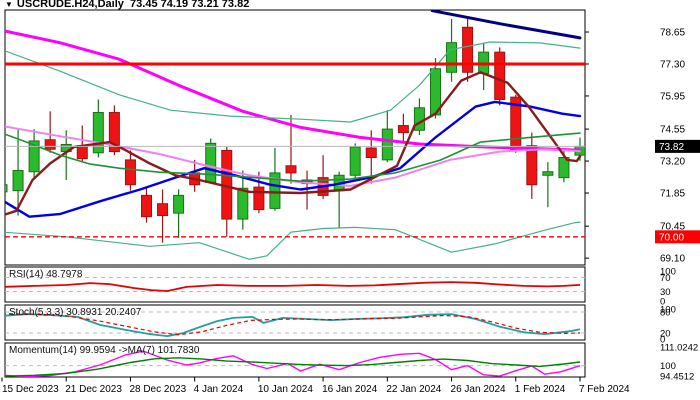 The width and height of the screenshot is (700, 400). What do you see at coordinates (672, 64) in the screenshot?
I see `price-axis-label: 77.30` at bounding box center [672, 64].